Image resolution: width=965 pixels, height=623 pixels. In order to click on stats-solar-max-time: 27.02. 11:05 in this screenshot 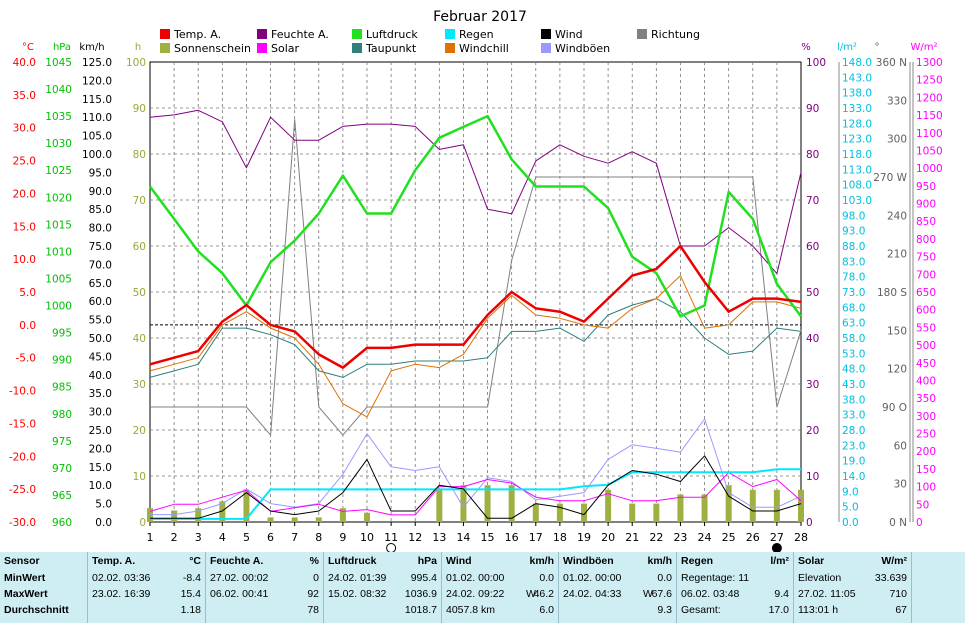, I will do `click(827, 594)`.